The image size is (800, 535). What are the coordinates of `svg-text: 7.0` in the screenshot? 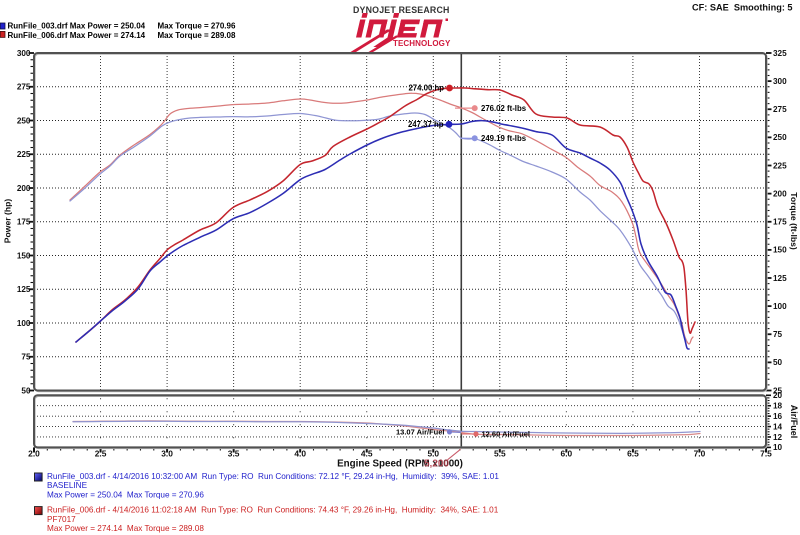 It's located at (700, 453).